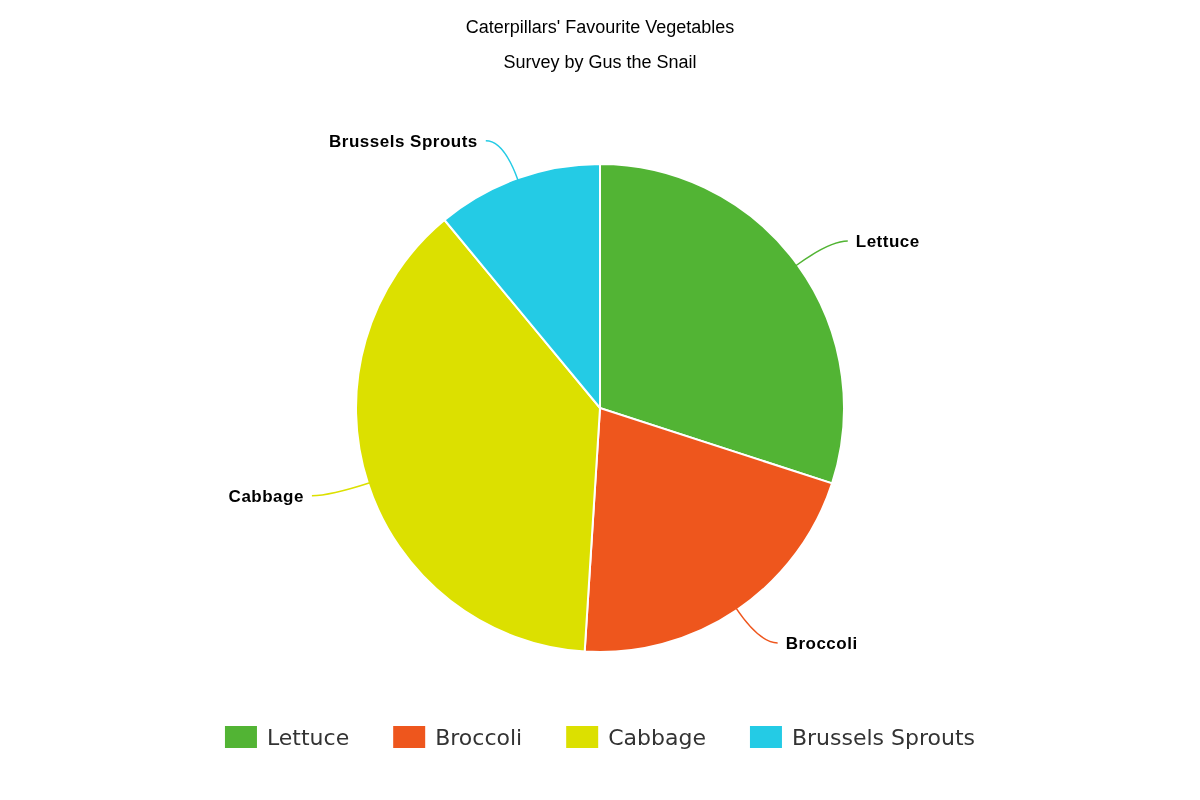  I want to click on legend-label: Broccoli, so click(479, 737).